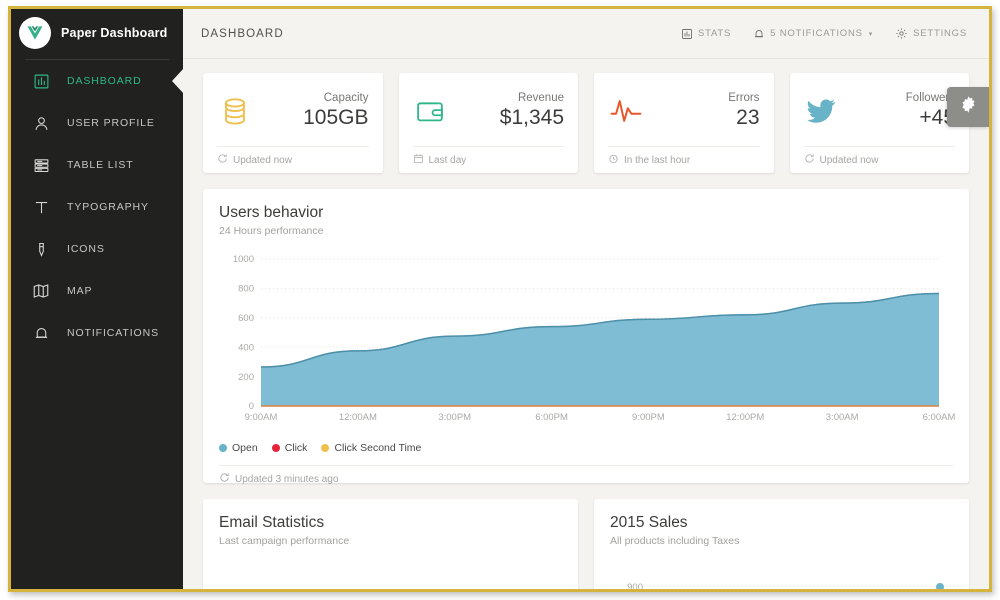 The width and height of the screenshot is (1000, 600). I want to click on top-navbar: Dashboard Stats, so click(586, 34).